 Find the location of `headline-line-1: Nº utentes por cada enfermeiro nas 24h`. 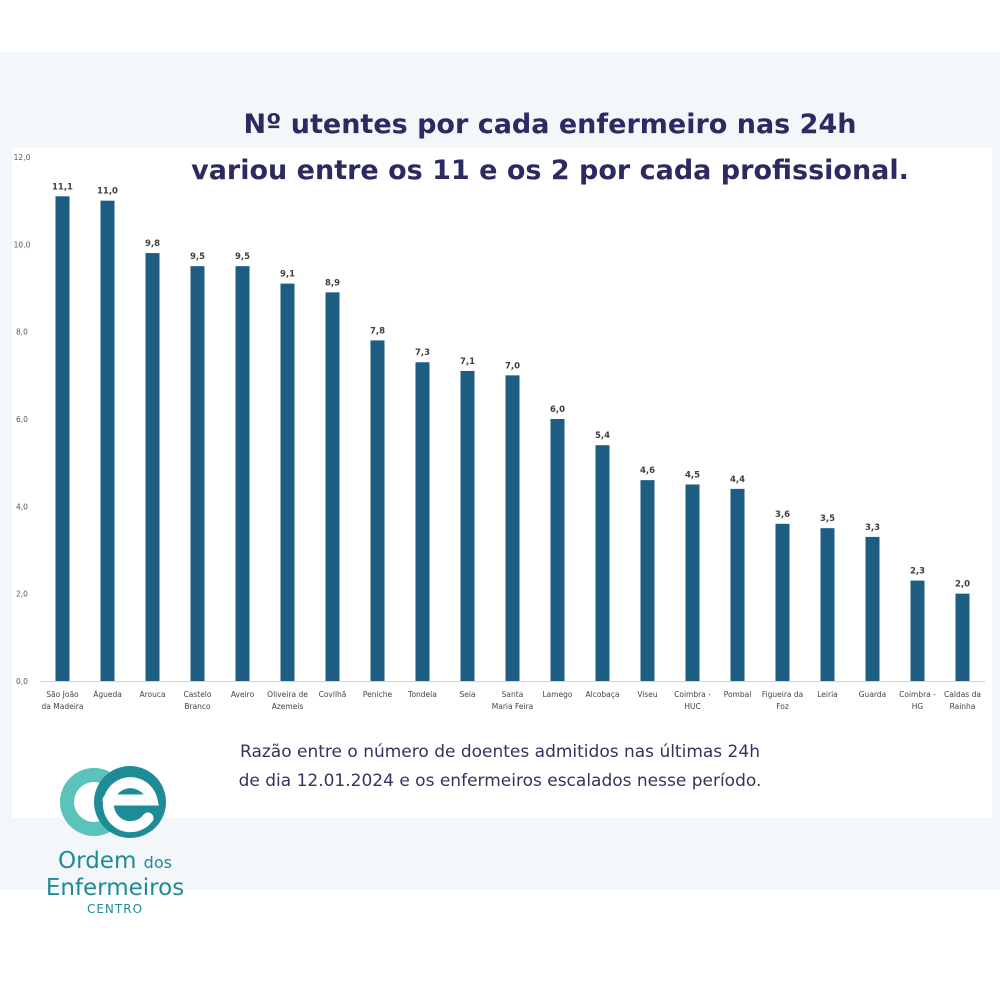

headline-line-1: Nº utentes por cada enfermeiro nas 24h is located at coordinates (550, 124).